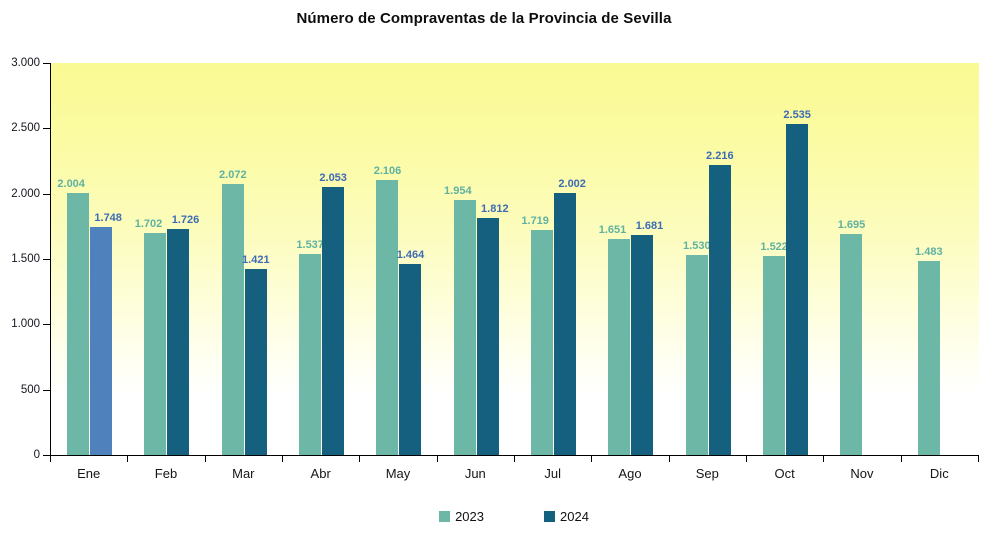  Describe the element at coordinates (649, 226) in the screenshot. I see `value-label-2024-ago: 1.681` at that location.